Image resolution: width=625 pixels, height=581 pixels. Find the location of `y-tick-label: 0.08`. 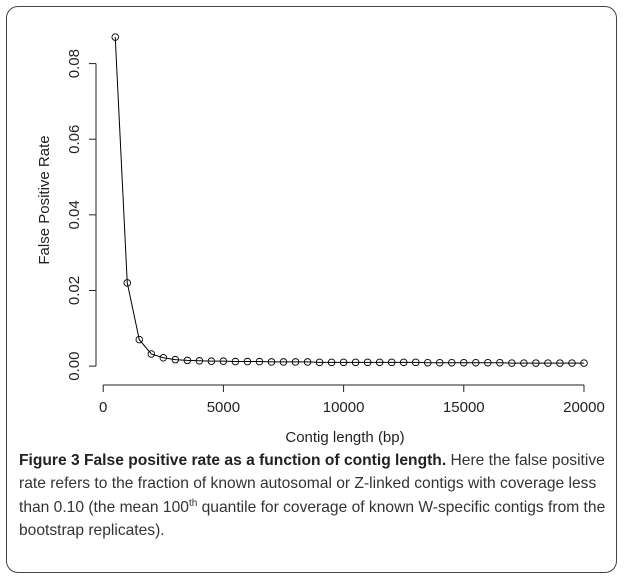

y-tick-label: 0.08 is located at coordinates (74, 63).